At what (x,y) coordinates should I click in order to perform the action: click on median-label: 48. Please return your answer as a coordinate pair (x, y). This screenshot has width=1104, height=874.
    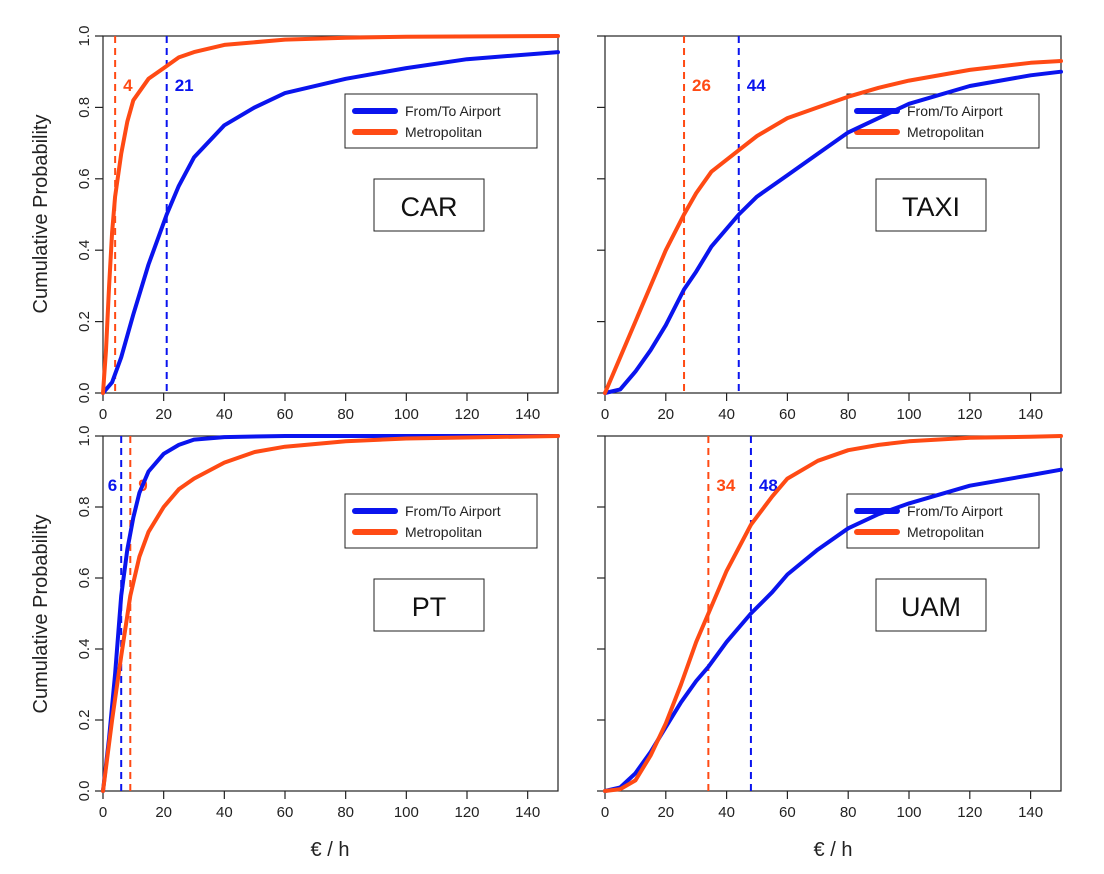
    Looking at the image, I should click on (768, 485).